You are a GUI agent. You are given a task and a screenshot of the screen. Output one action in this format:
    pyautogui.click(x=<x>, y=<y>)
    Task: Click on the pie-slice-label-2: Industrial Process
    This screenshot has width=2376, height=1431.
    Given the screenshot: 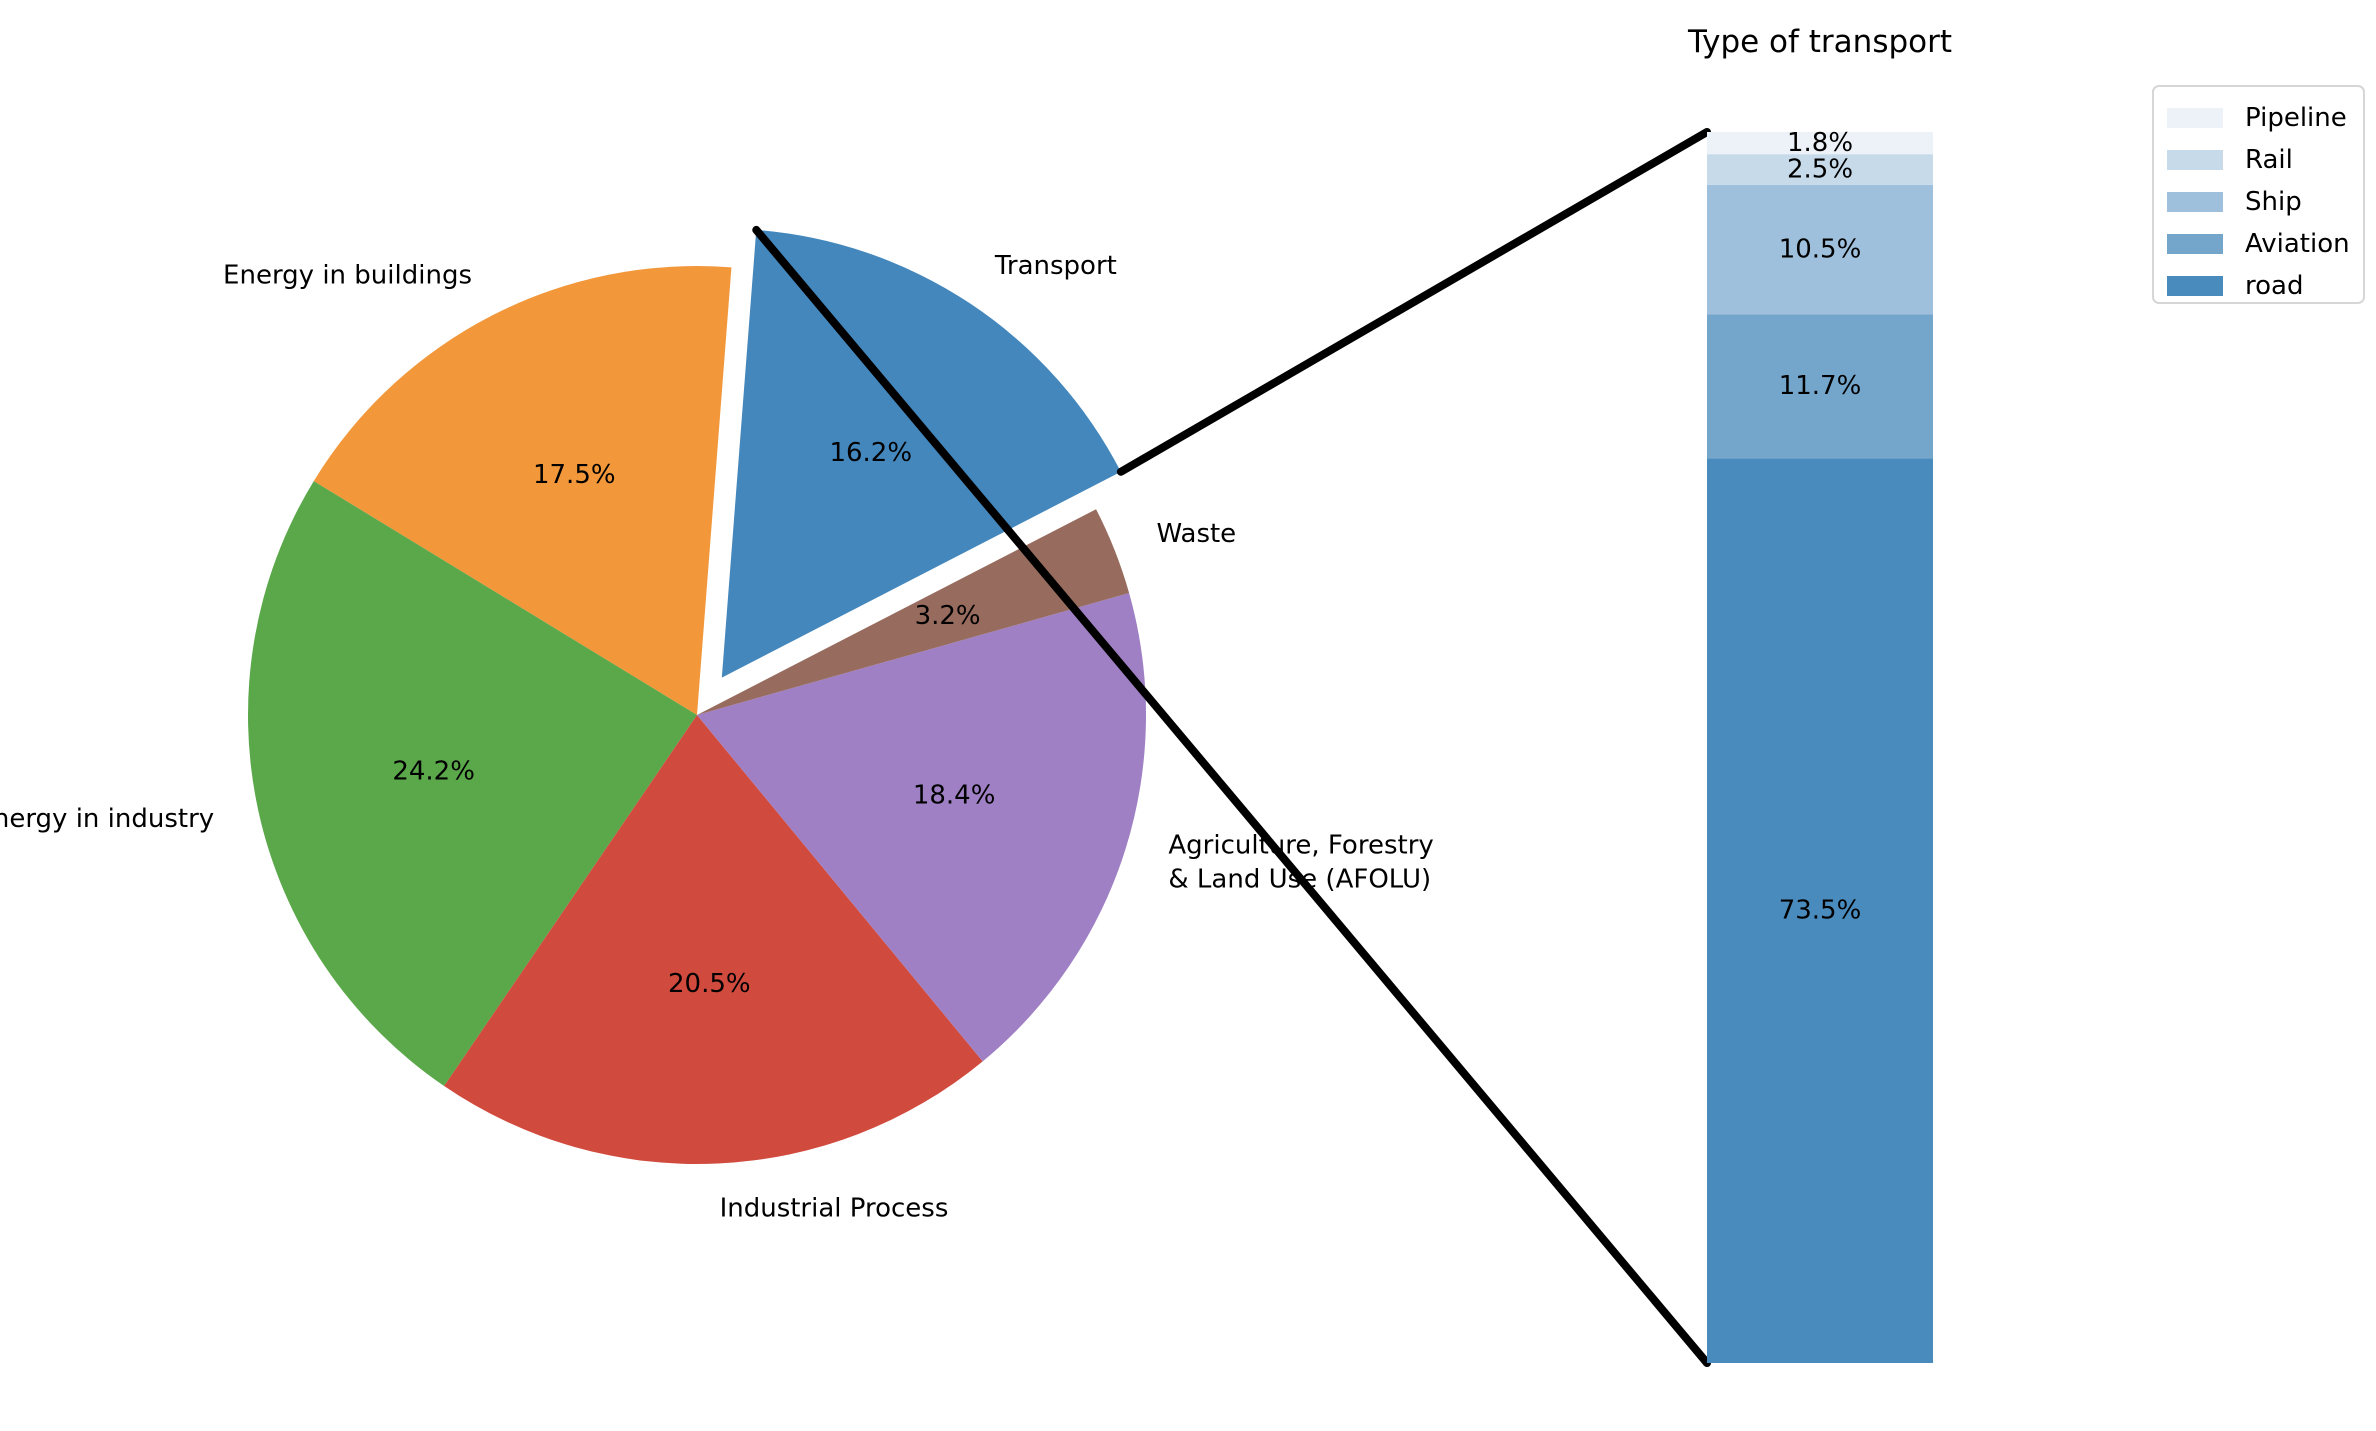 What is the action you would take?
    pyautogui.click(x=834, y=1208)
    